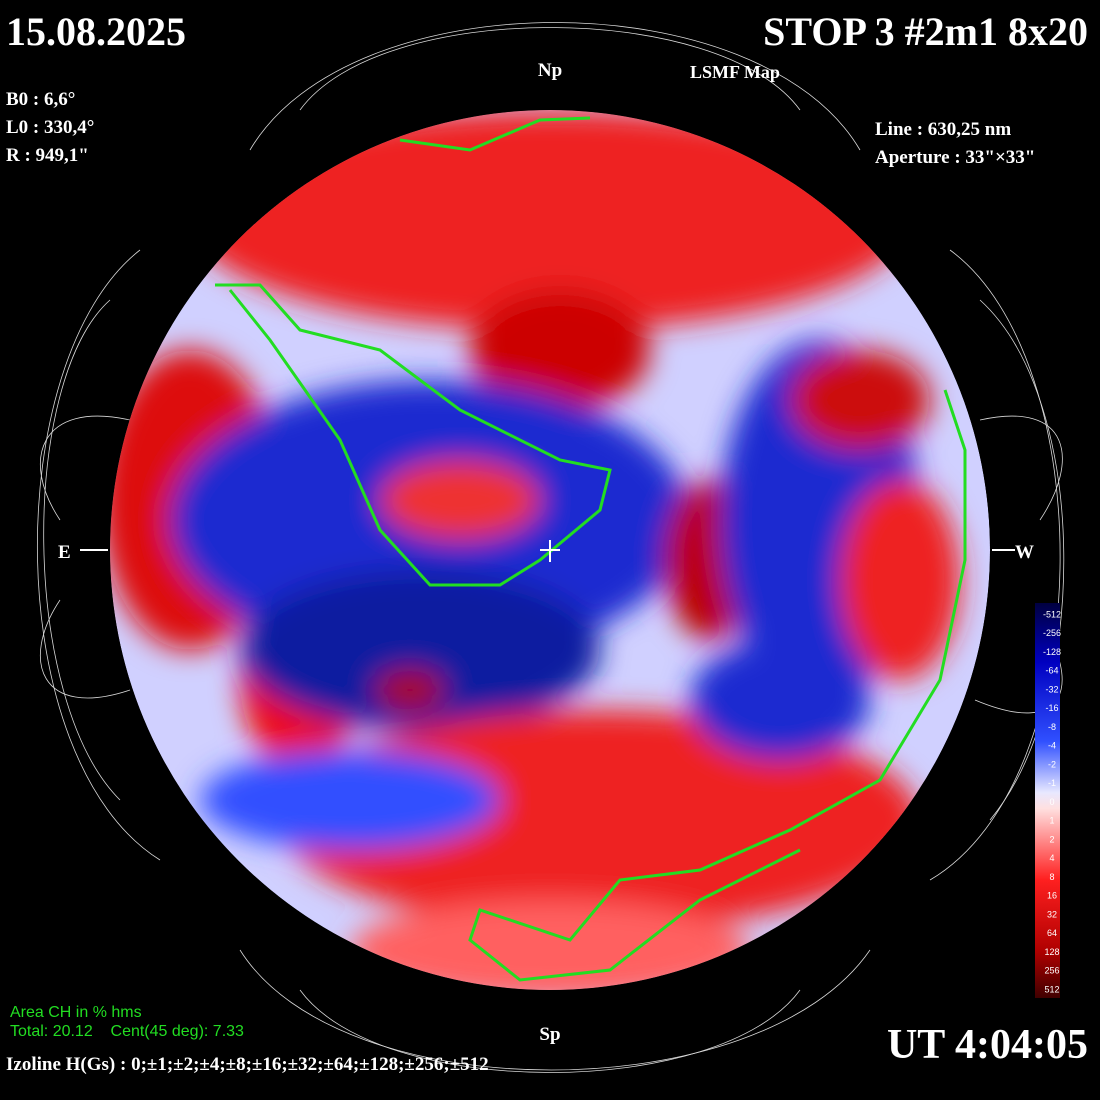  I want to click on colorbar-label: 8, so click(1051, 877).